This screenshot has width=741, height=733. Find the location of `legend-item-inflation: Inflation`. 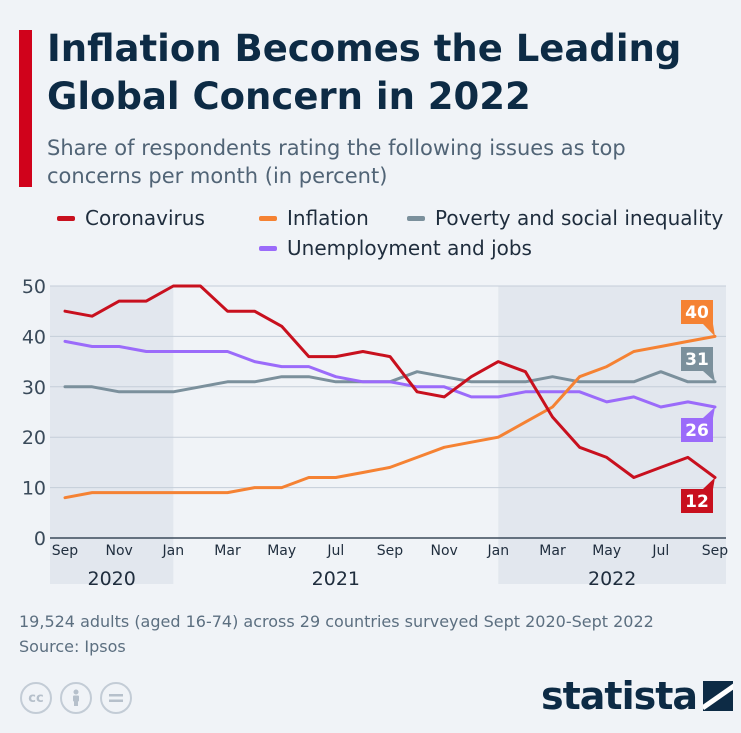

legend-item-inflation: Inflation is located at coordinates (314, 218).